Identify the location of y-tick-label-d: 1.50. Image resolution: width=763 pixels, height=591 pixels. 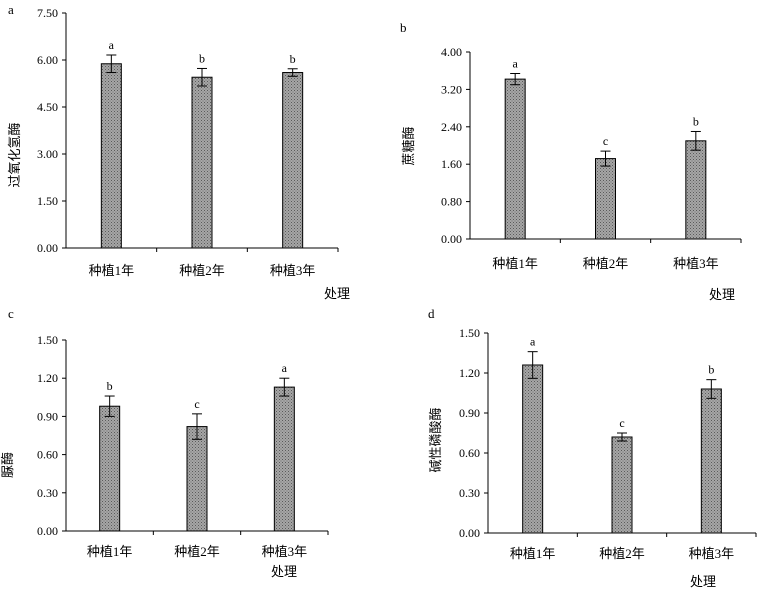
(469, 333).